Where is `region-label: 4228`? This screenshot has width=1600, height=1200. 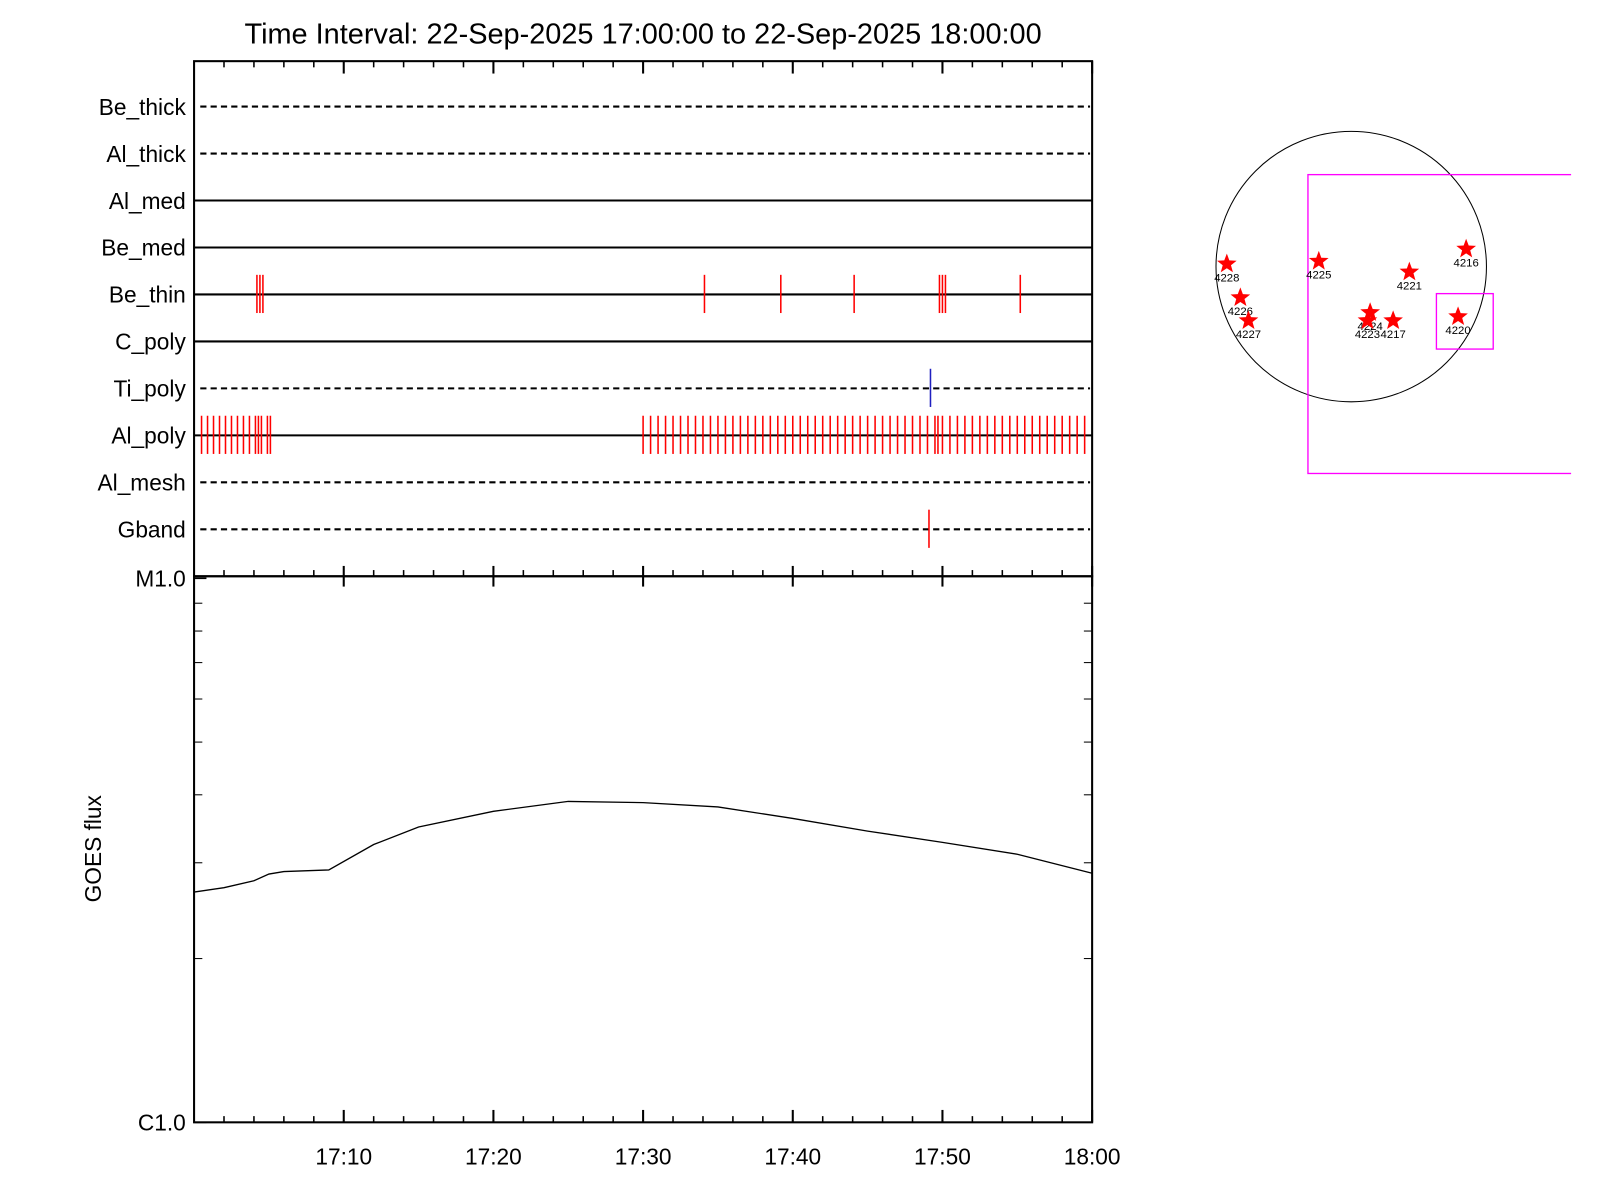 region-label: 4228 is located at coordinates (1226, 278).